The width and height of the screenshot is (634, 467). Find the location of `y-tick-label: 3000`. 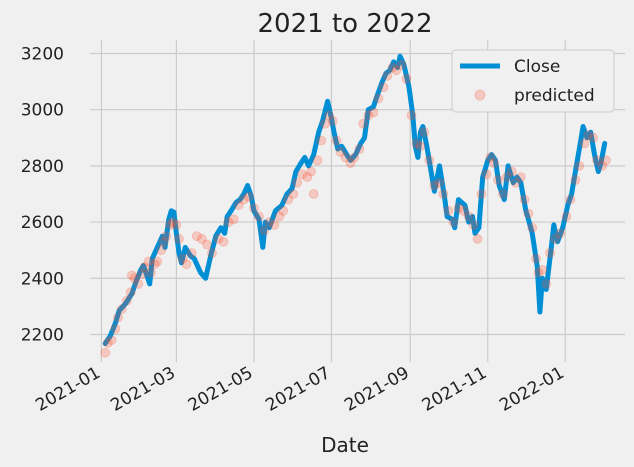

y-tick-label: 3000 is located at coordinates (42, 111).